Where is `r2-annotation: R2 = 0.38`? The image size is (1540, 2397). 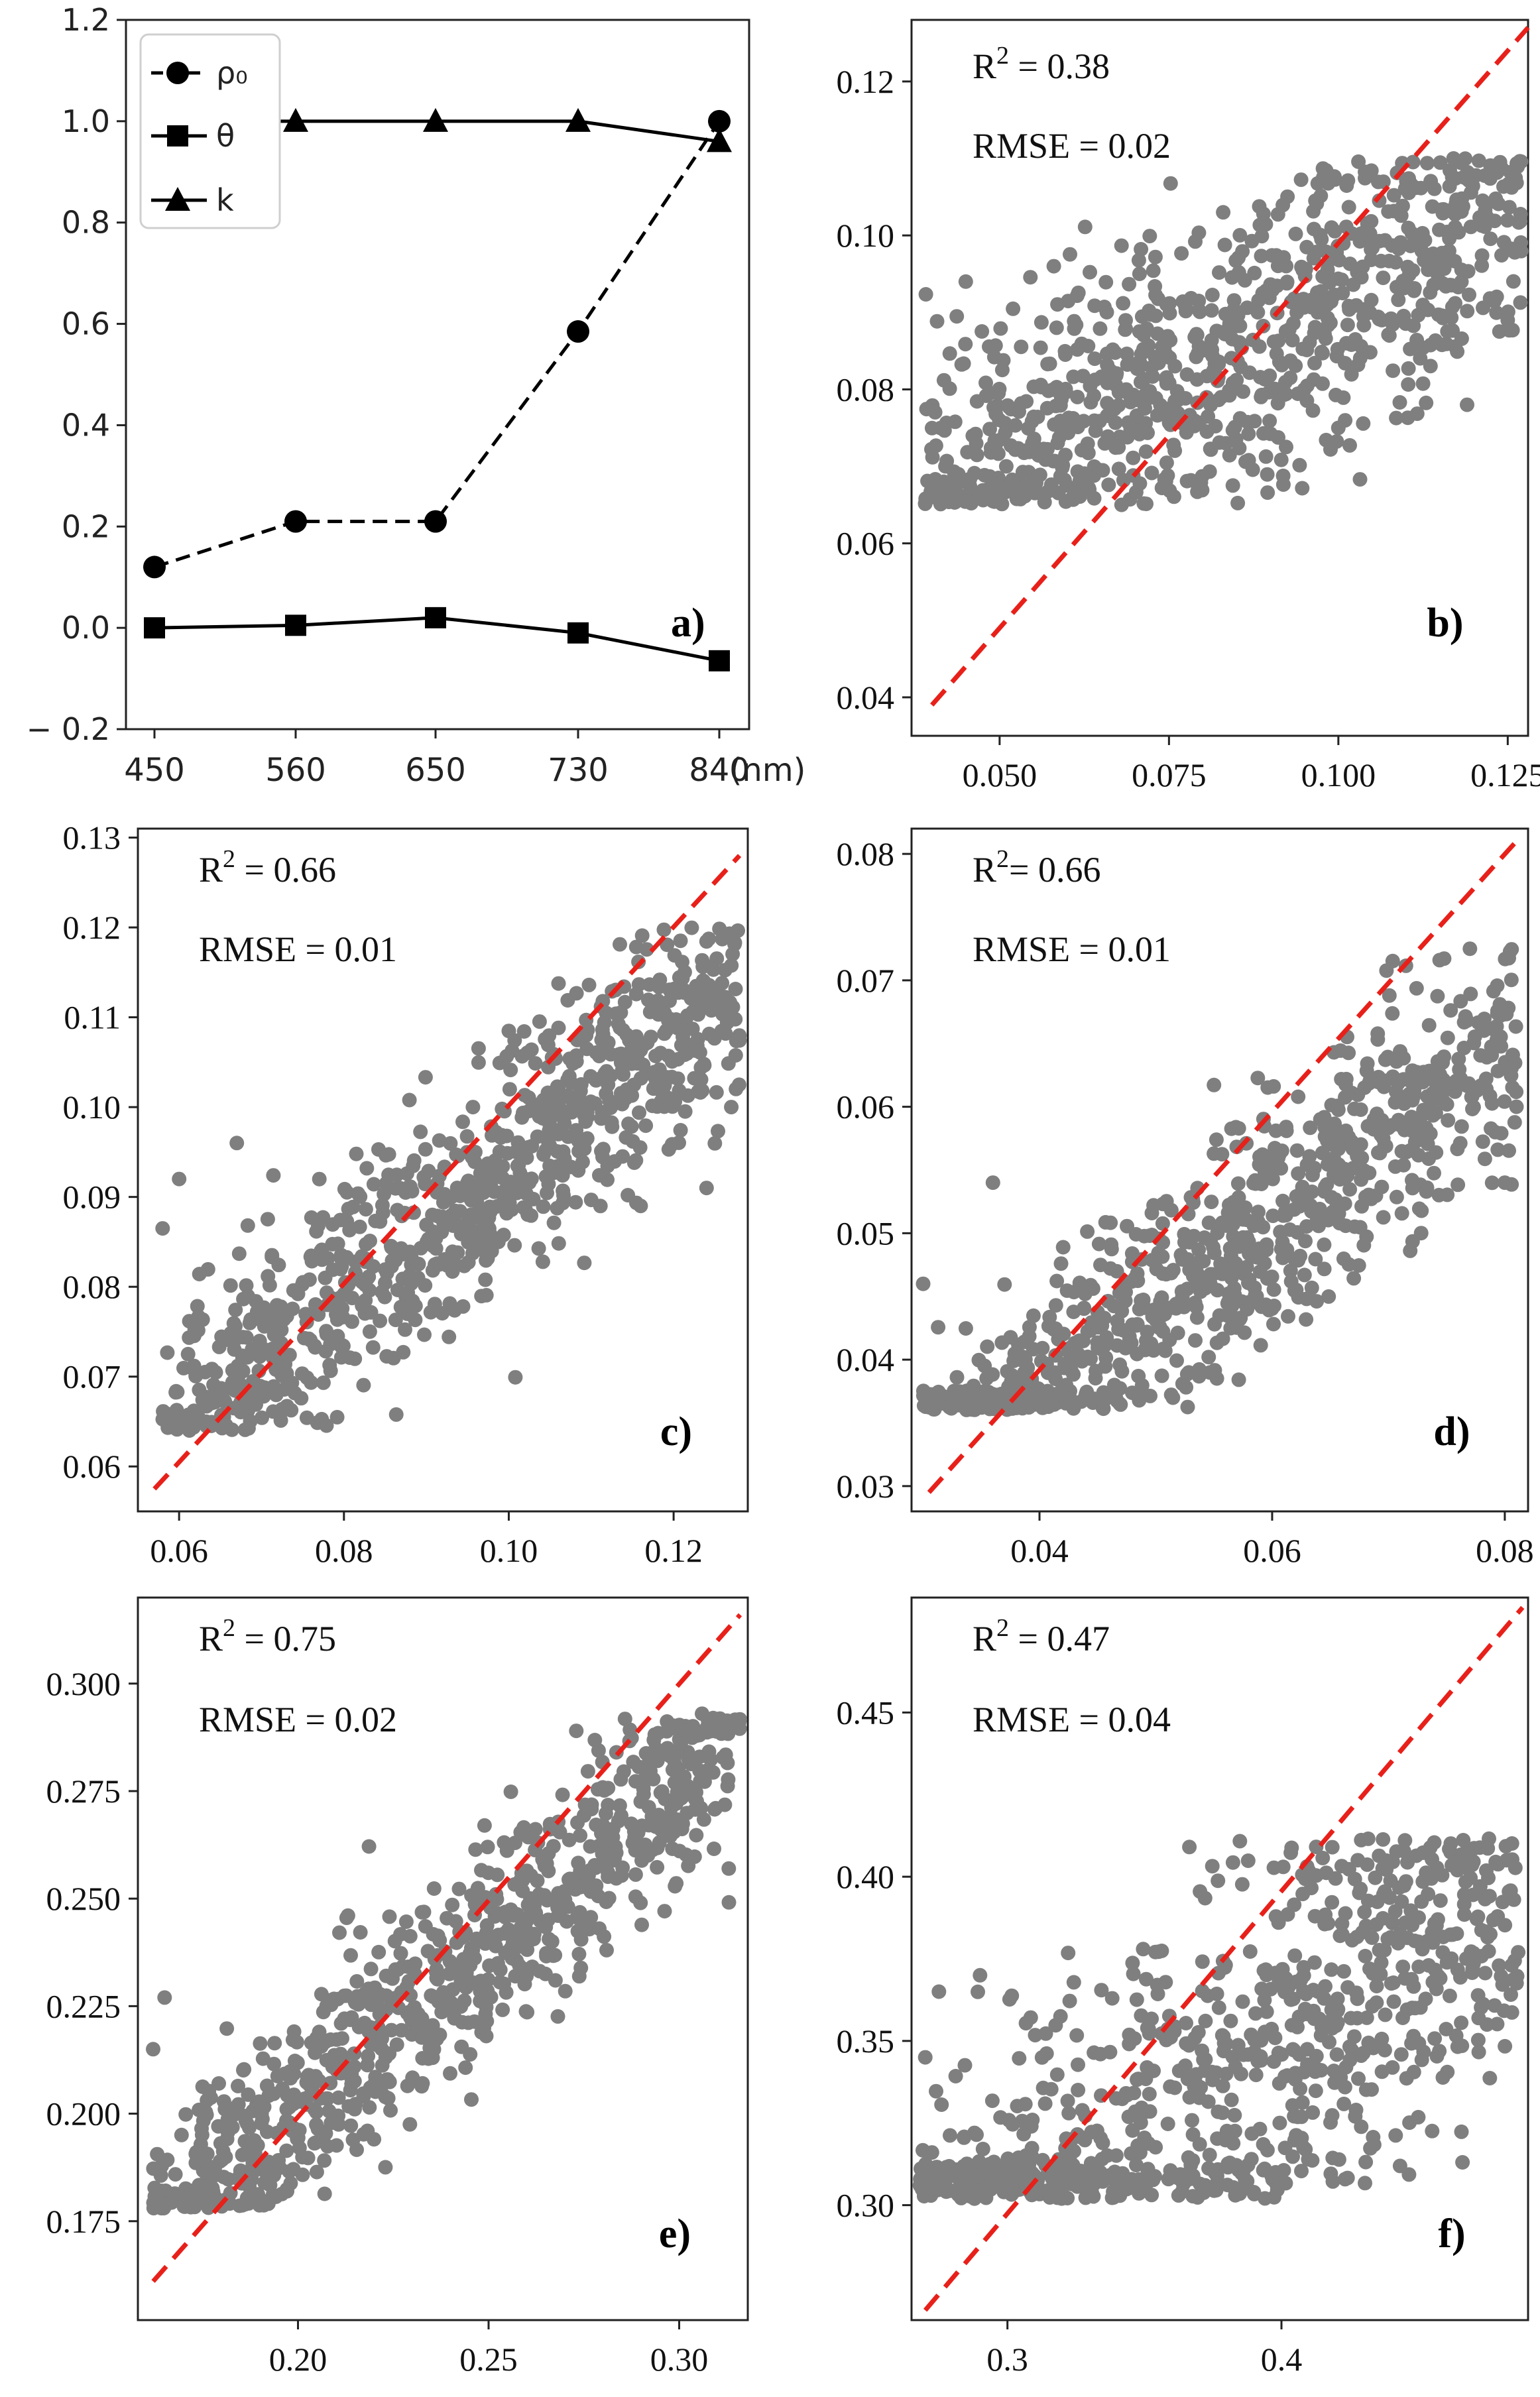
r2-annotation: R2 = 0.38 is located at coordinates (1041, 64).